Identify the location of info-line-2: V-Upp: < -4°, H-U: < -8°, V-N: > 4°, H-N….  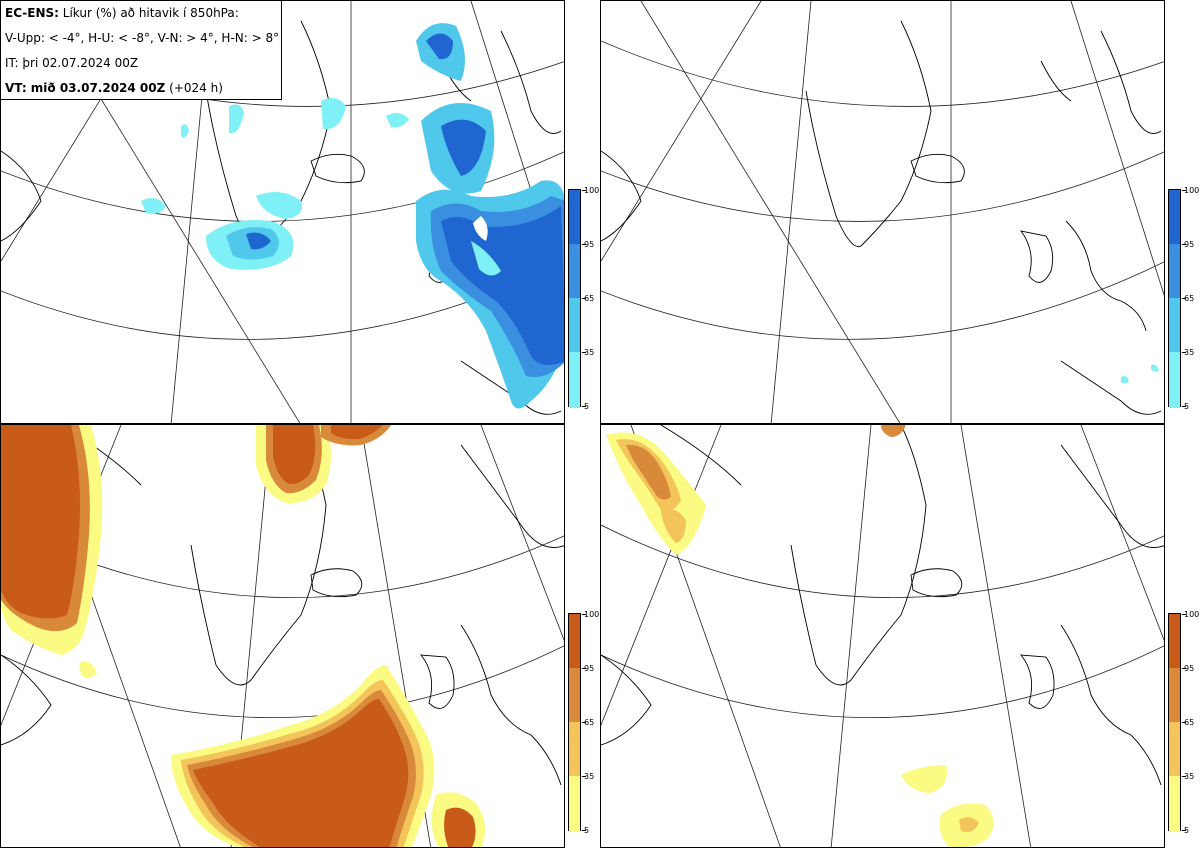
(142, 38).